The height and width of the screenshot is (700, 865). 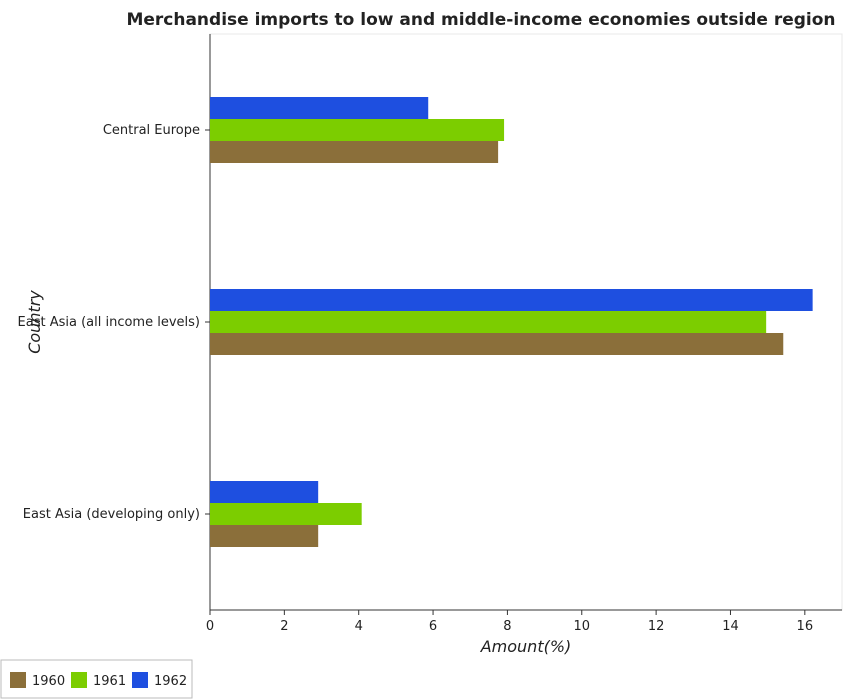 I want to click on x-ticks-group: 0 2 4 6 8 10 12 14 16, so click(x=509, y=622).